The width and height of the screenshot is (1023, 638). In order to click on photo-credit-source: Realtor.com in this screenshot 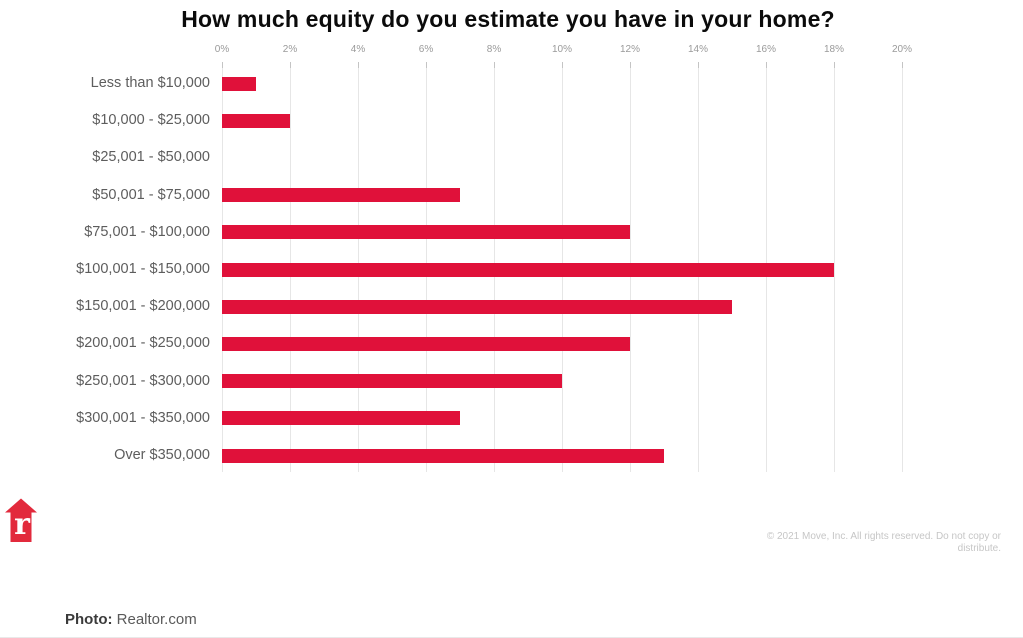, I will do `click(156, 619)`.